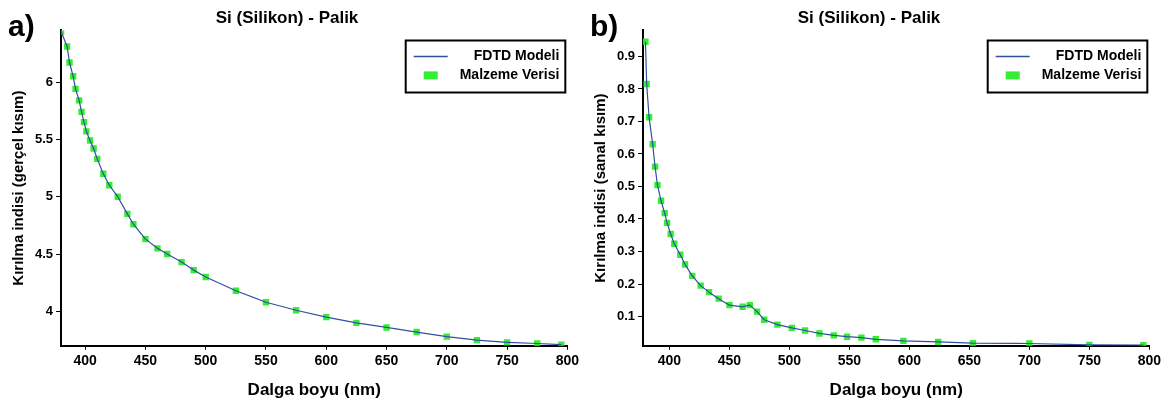 The image size is (1164, 409). I want to click on y-tick-label: 5.5, so click(44, 138).